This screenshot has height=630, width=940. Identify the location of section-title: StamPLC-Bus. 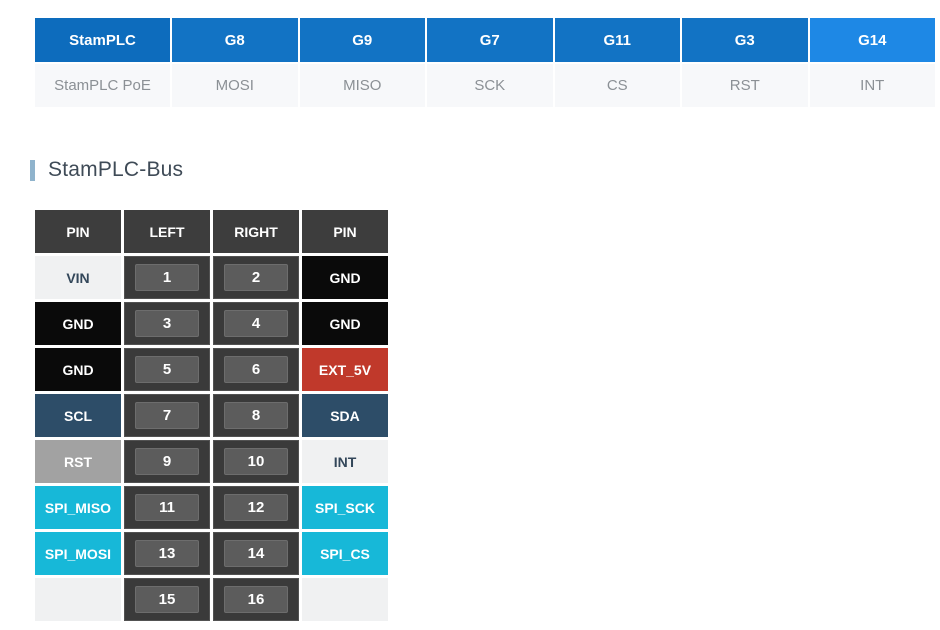
(116, 169).